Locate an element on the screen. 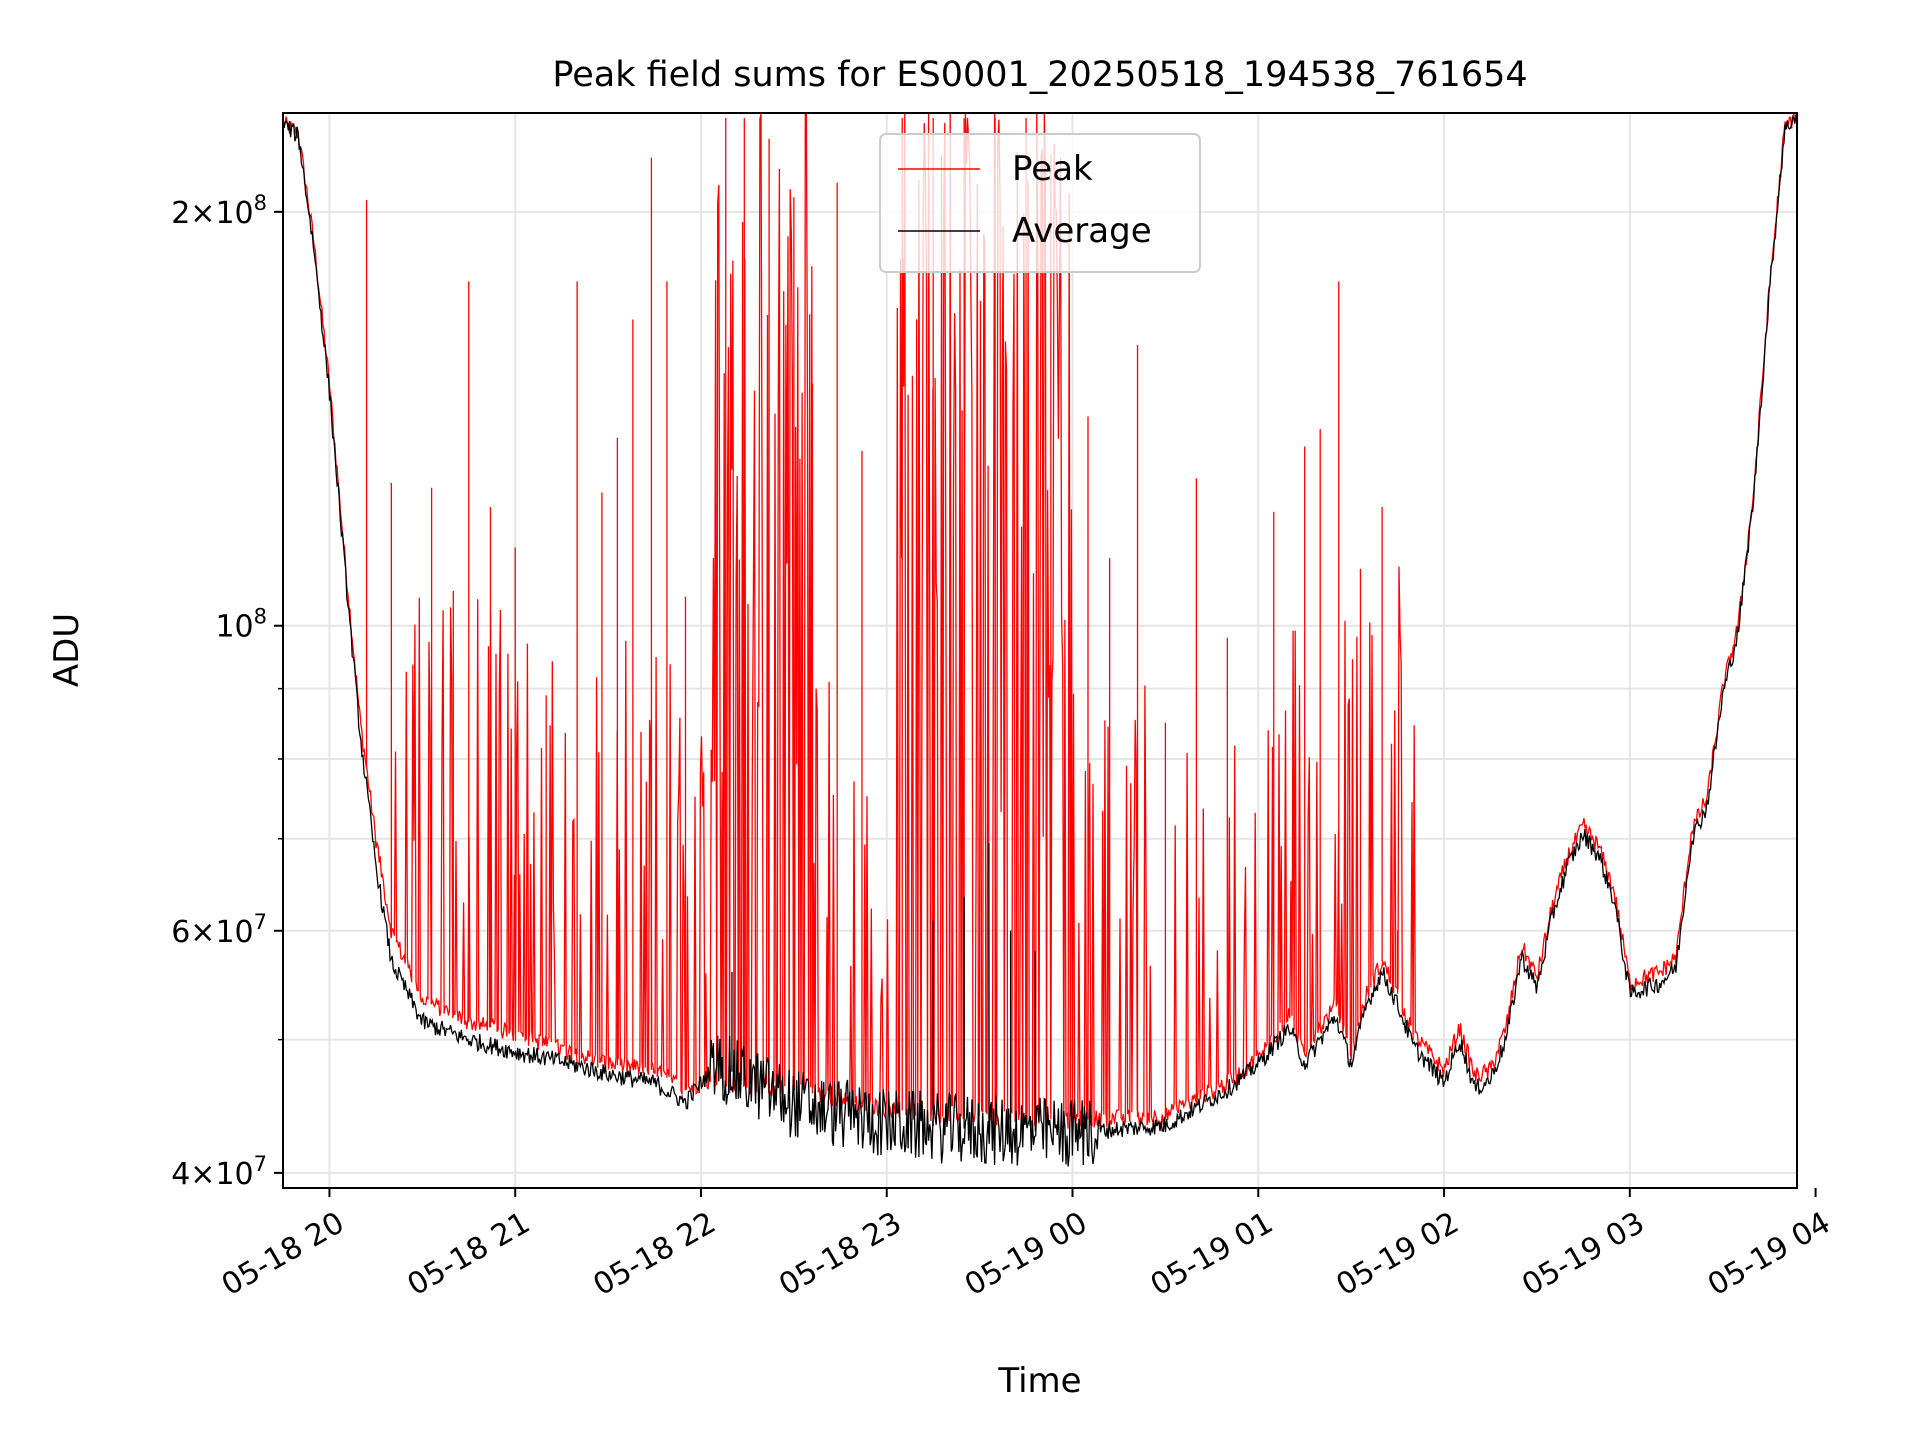  legend: Peak Average is located at coordinates (1040, 203).